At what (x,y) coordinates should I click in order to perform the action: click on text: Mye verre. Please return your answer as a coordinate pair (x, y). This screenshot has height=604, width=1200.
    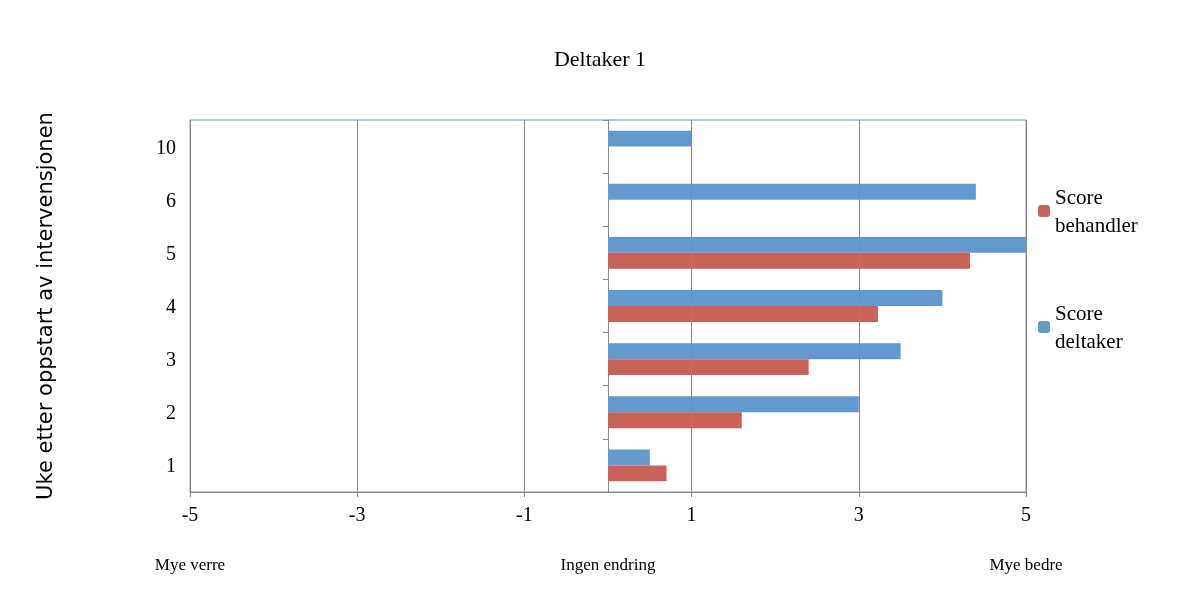
    Looking at the image, I should click on (190, 564).